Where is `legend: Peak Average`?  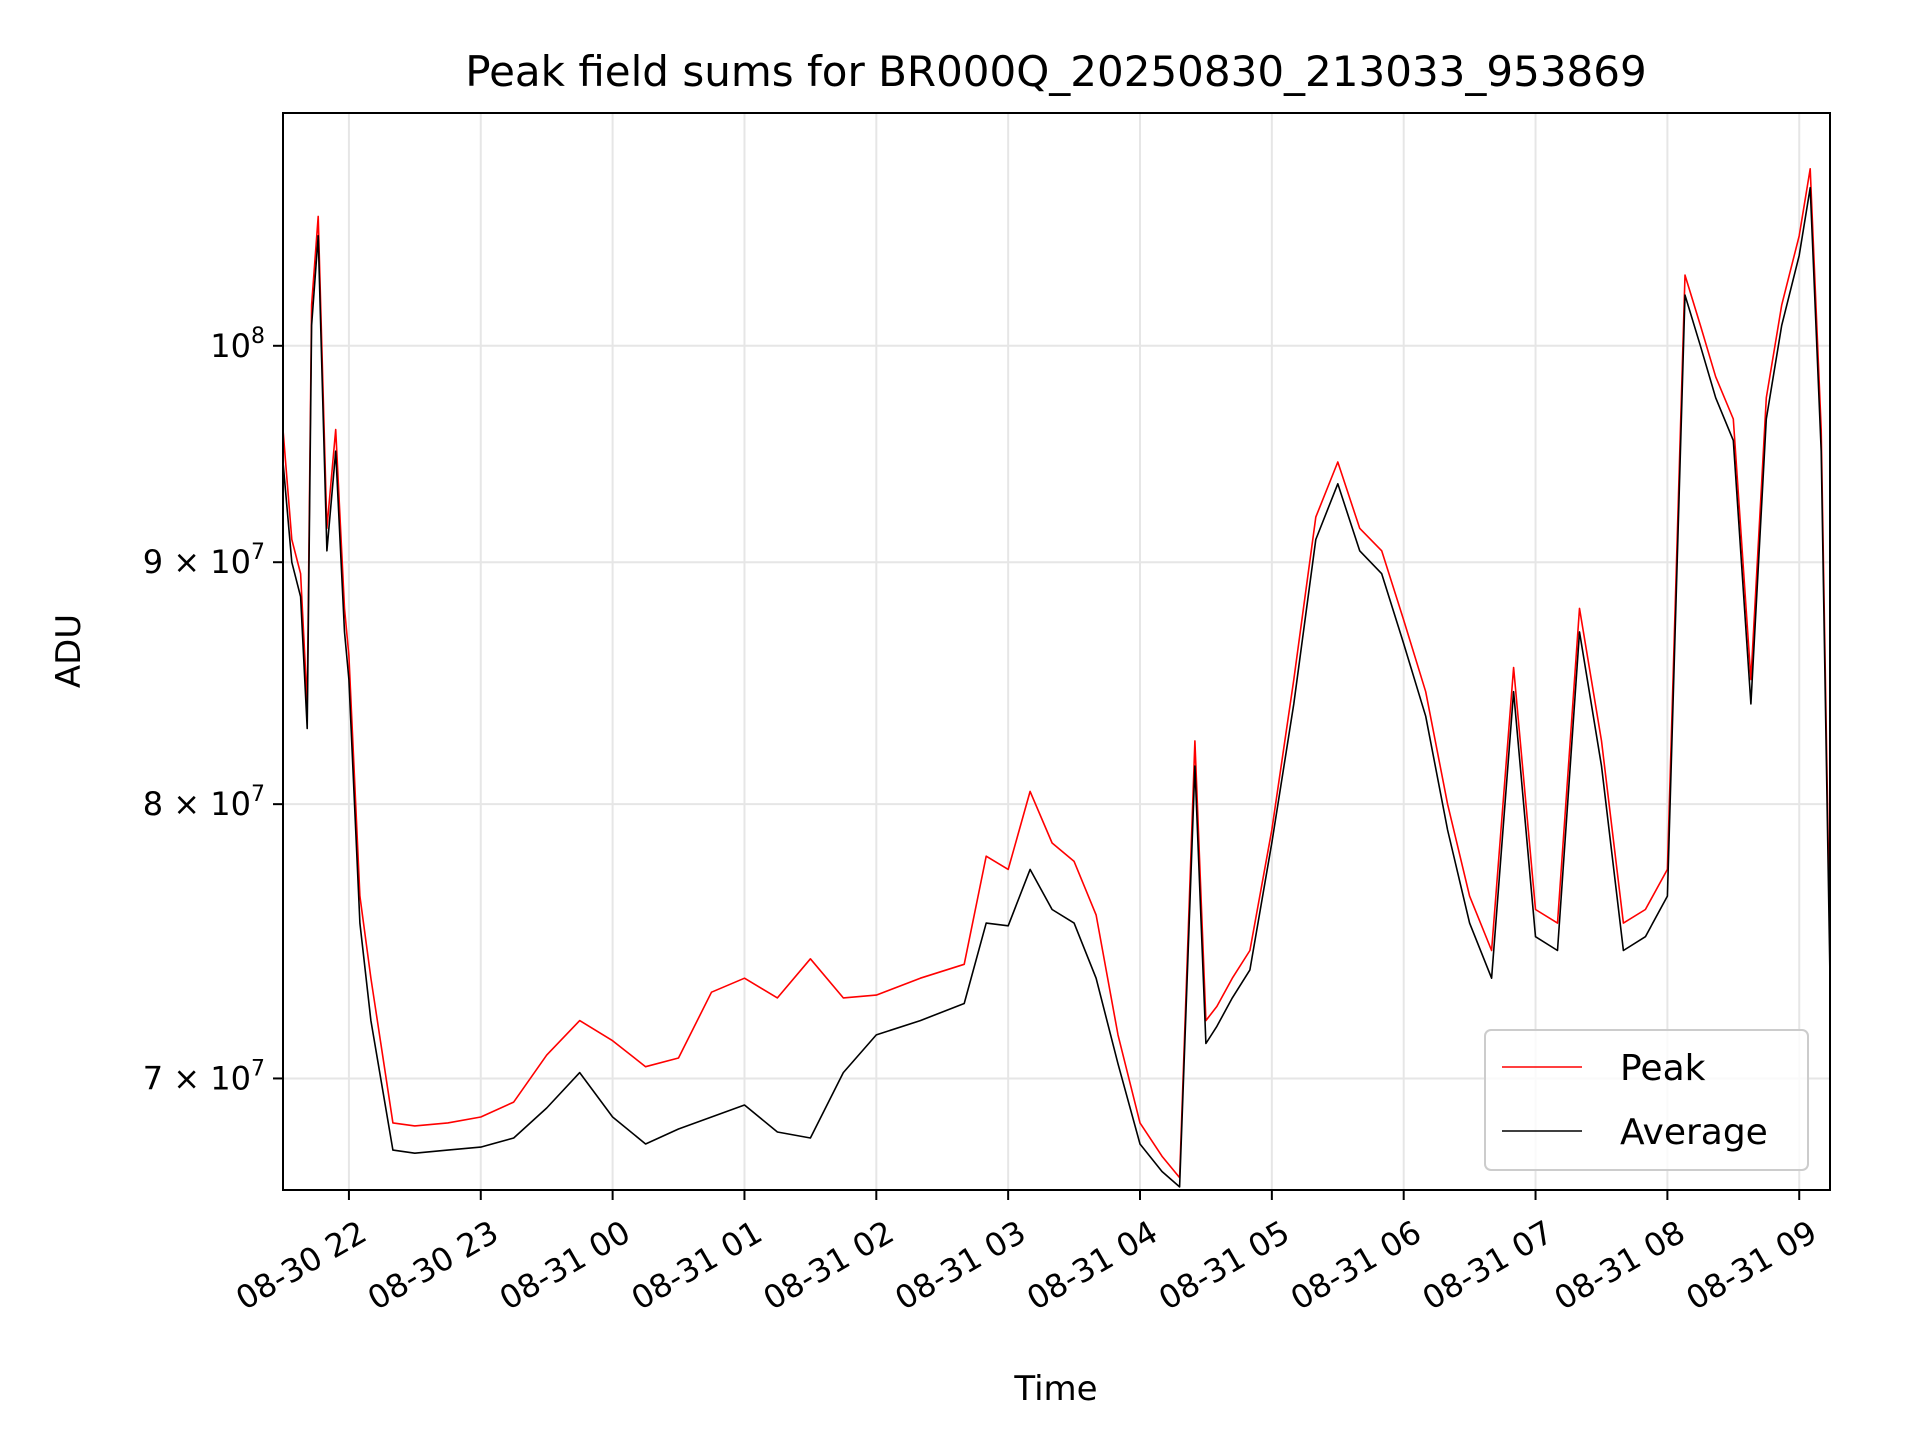 legend: Peak Average is located at coordinates (1646, 1100).